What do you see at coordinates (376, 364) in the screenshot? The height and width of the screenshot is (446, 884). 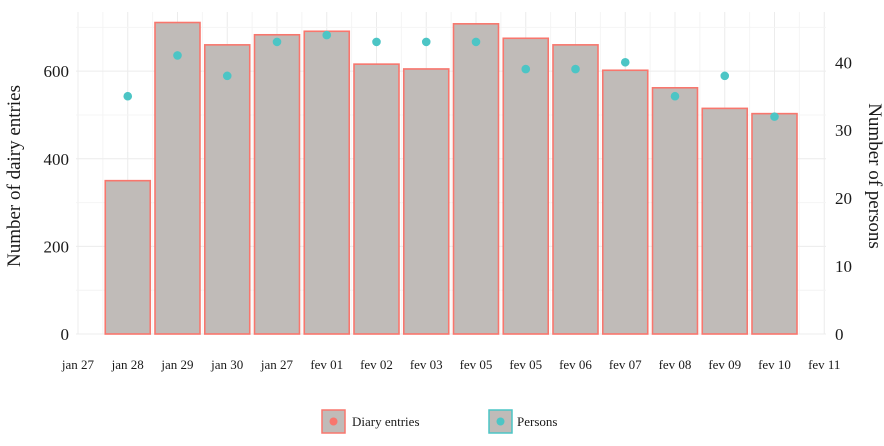 I see `x-tick-label: fev 02` at bounding box center [376, 364].